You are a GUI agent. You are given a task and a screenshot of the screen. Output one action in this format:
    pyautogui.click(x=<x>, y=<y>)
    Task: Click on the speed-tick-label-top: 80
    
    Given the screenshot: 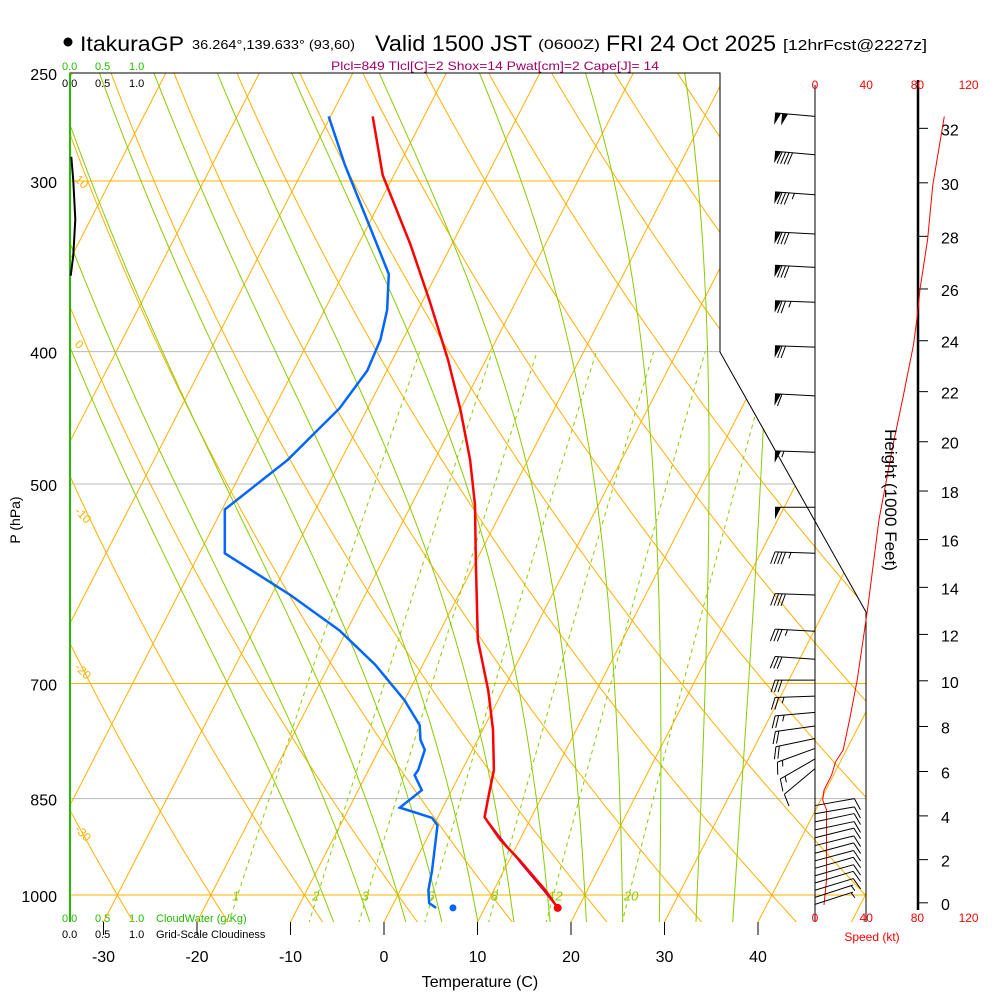 What is the action you would take?
    pyautogui.click(x=918, y=85)
    